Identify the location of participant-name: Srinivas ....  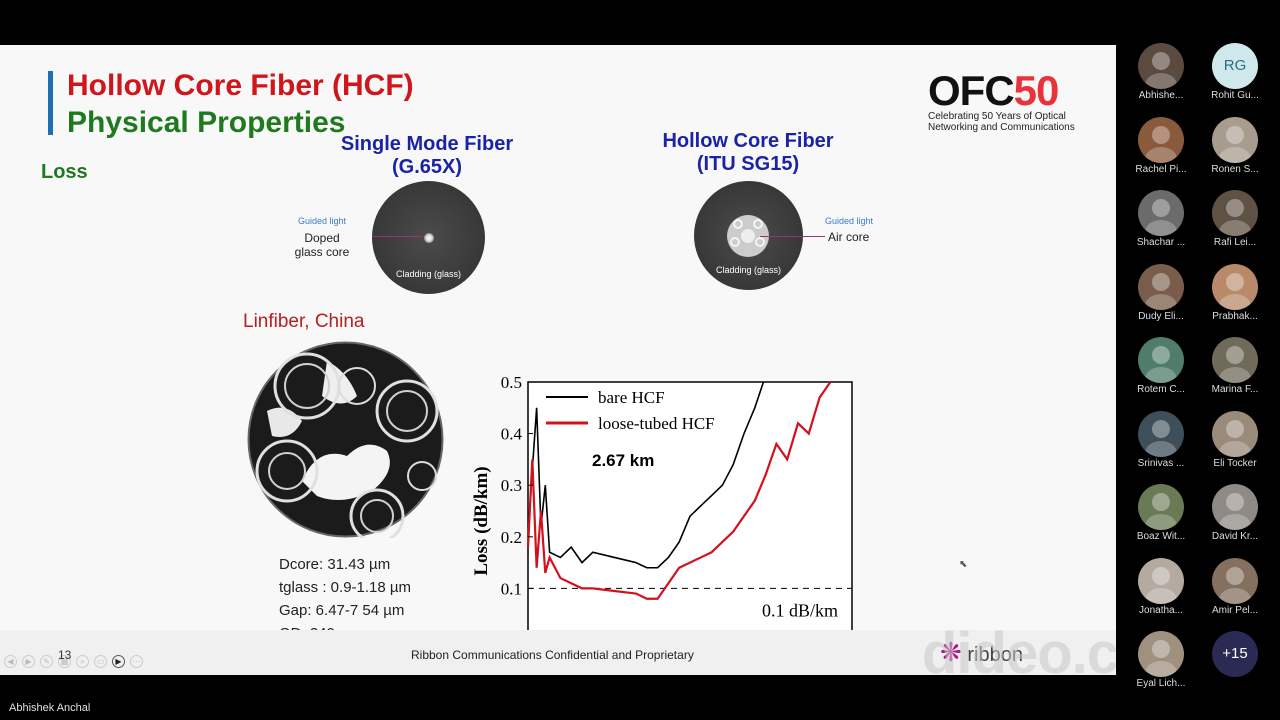
(1161, 463).